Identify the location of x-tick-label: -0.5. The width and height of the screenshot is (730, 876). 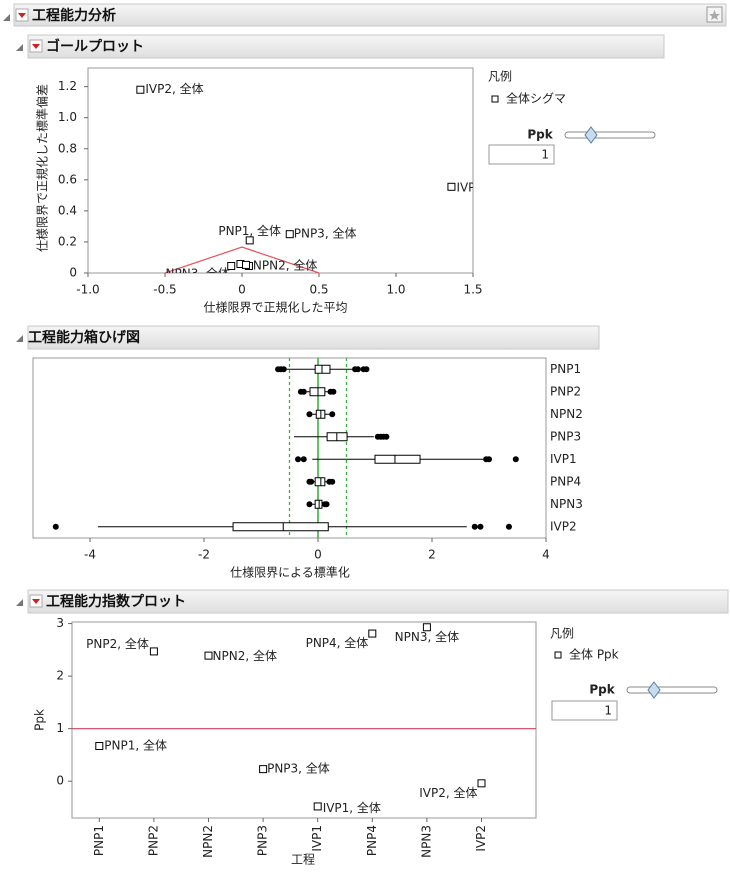
(164, 290).